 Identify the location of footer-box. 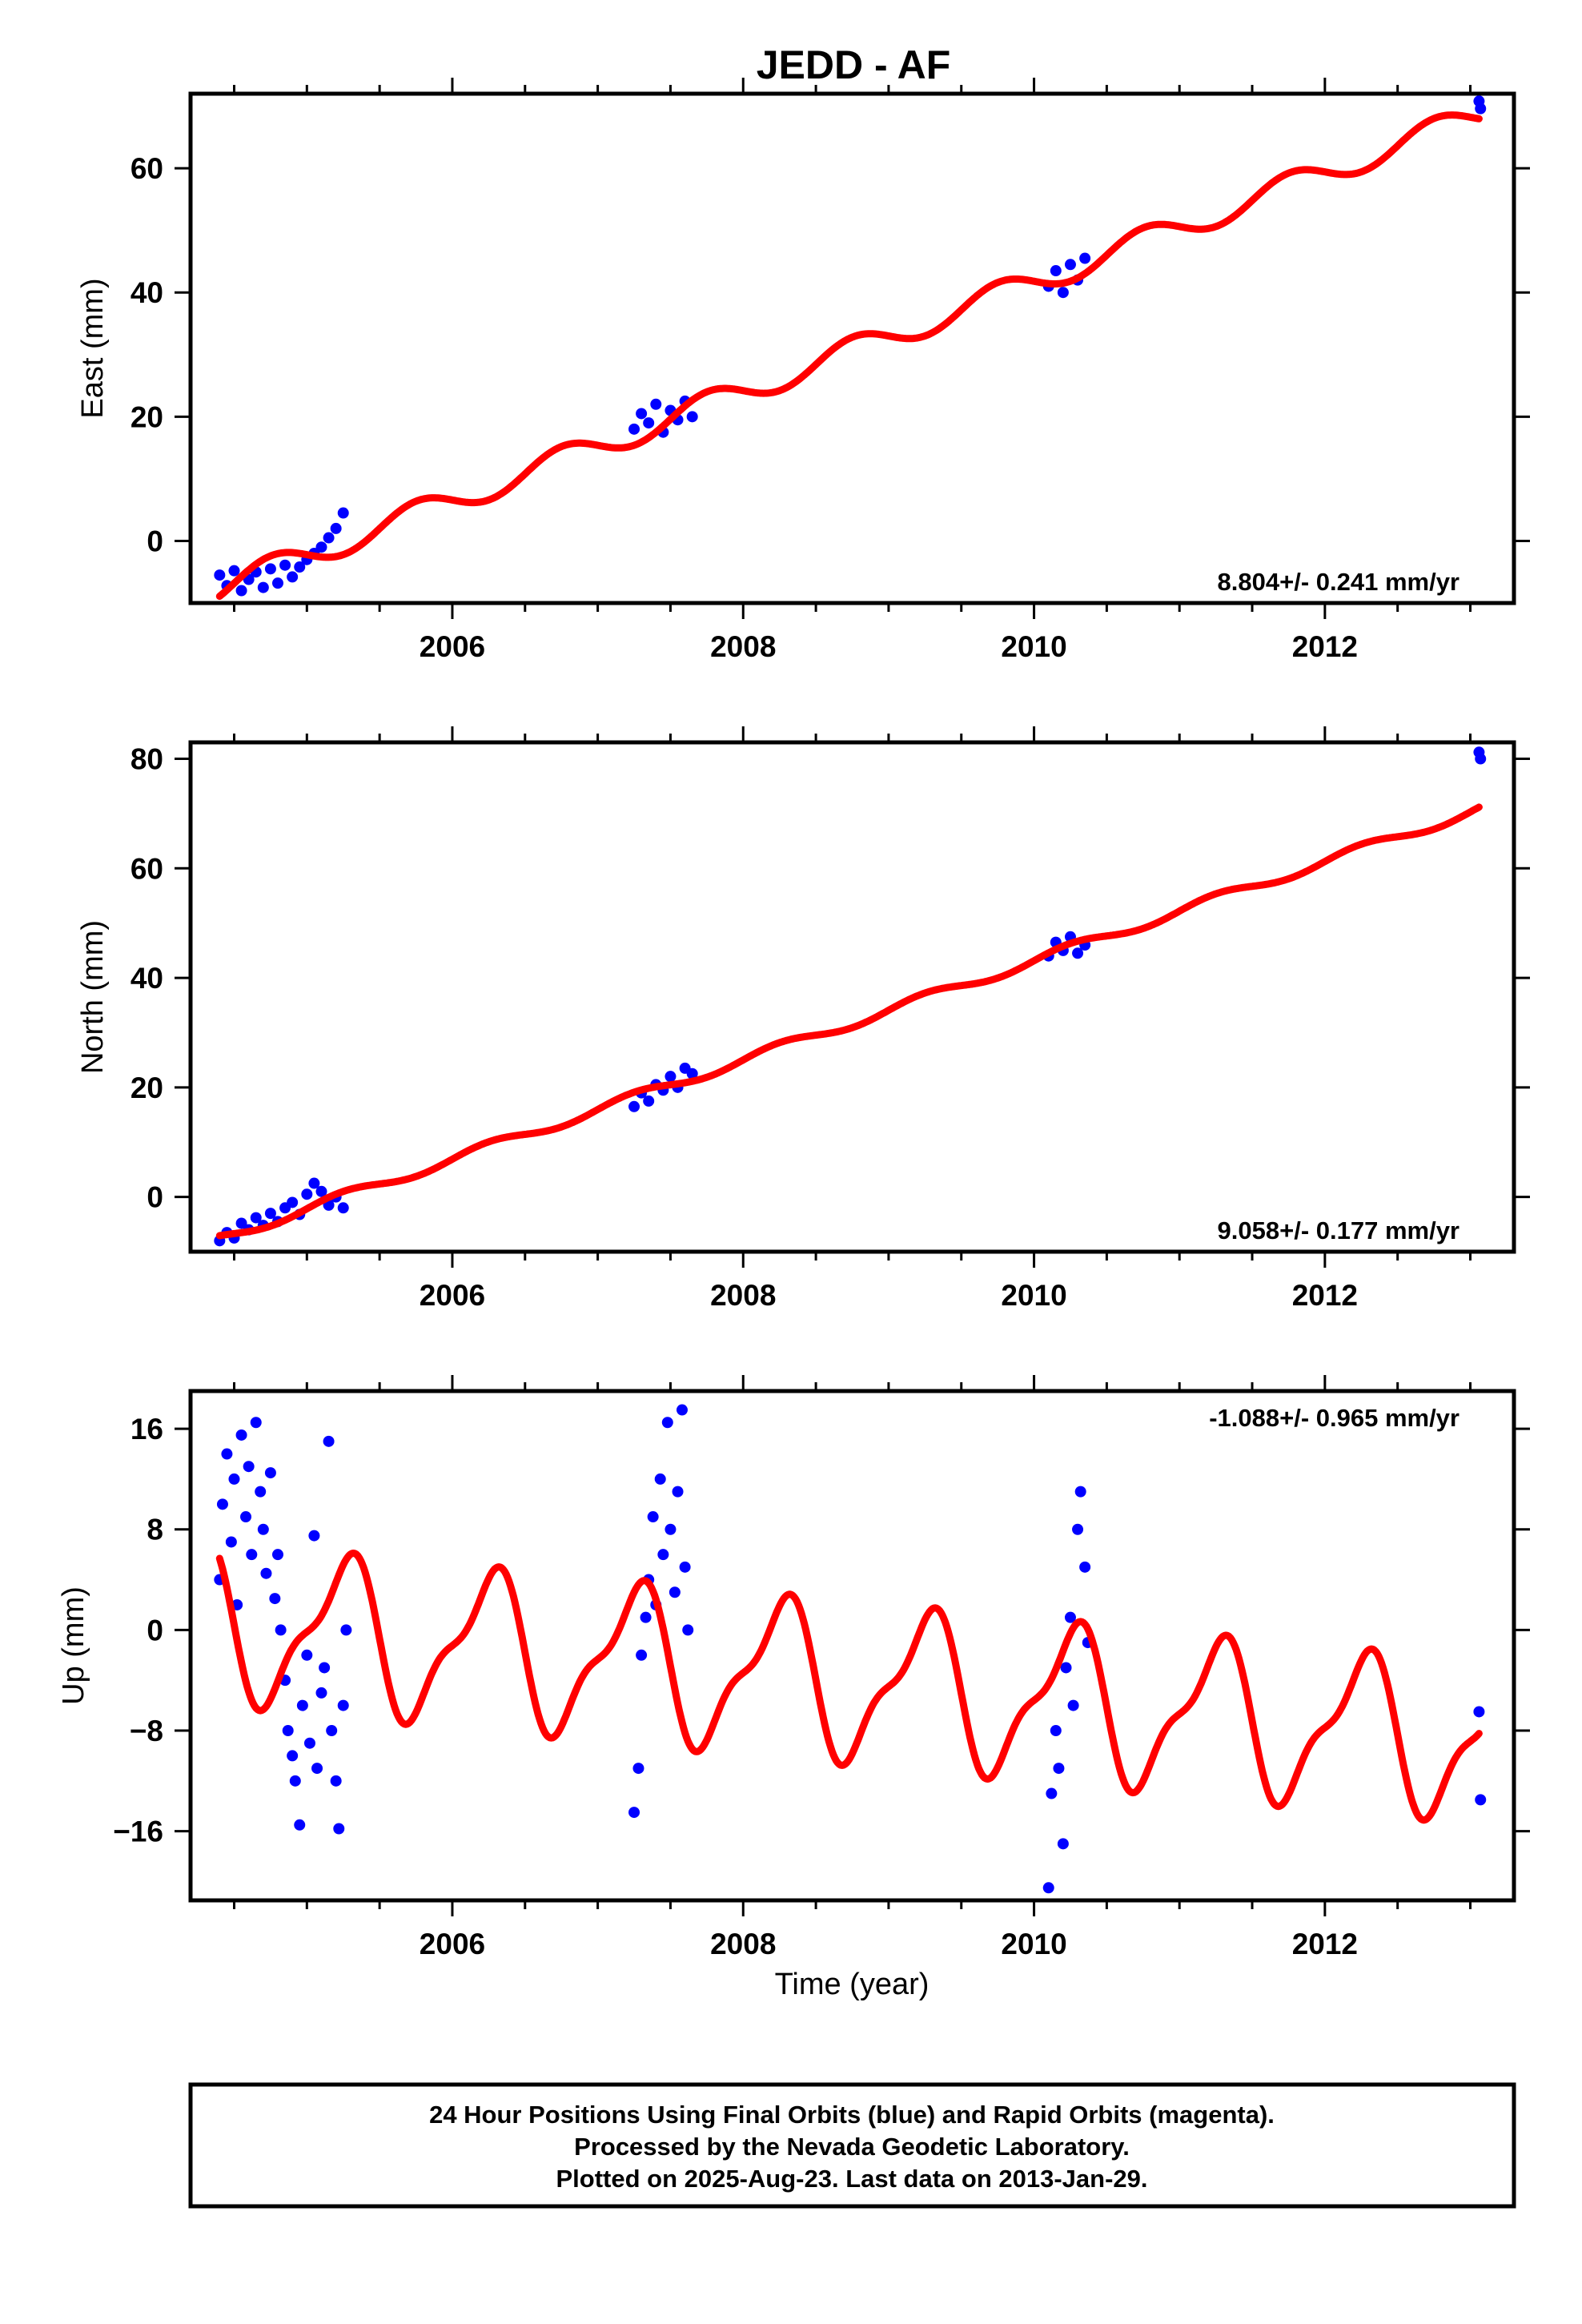
(852, 2145).